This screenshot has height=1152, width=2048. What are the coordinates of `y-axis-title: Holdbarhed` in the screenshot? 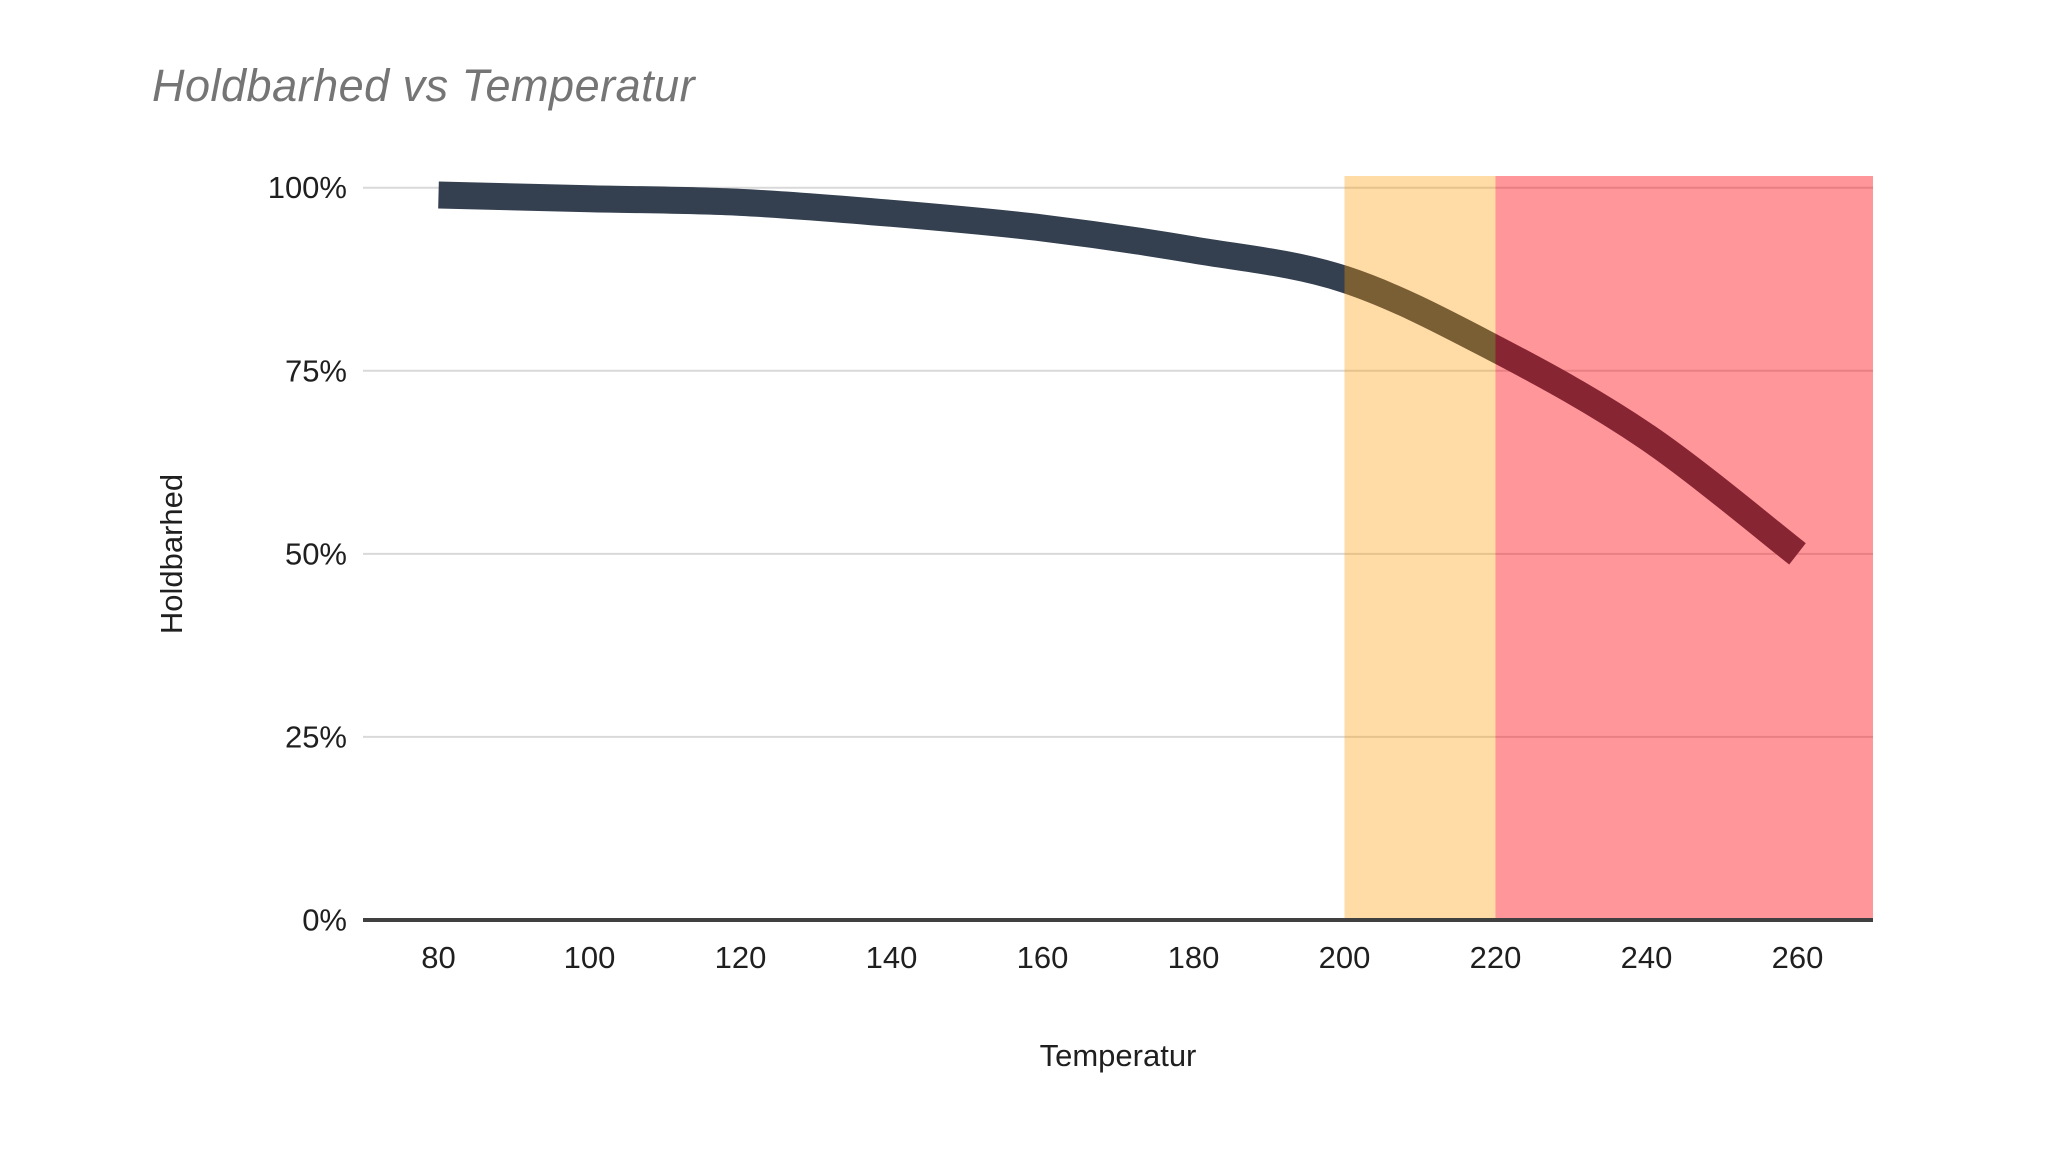 It's located at (171, 554).